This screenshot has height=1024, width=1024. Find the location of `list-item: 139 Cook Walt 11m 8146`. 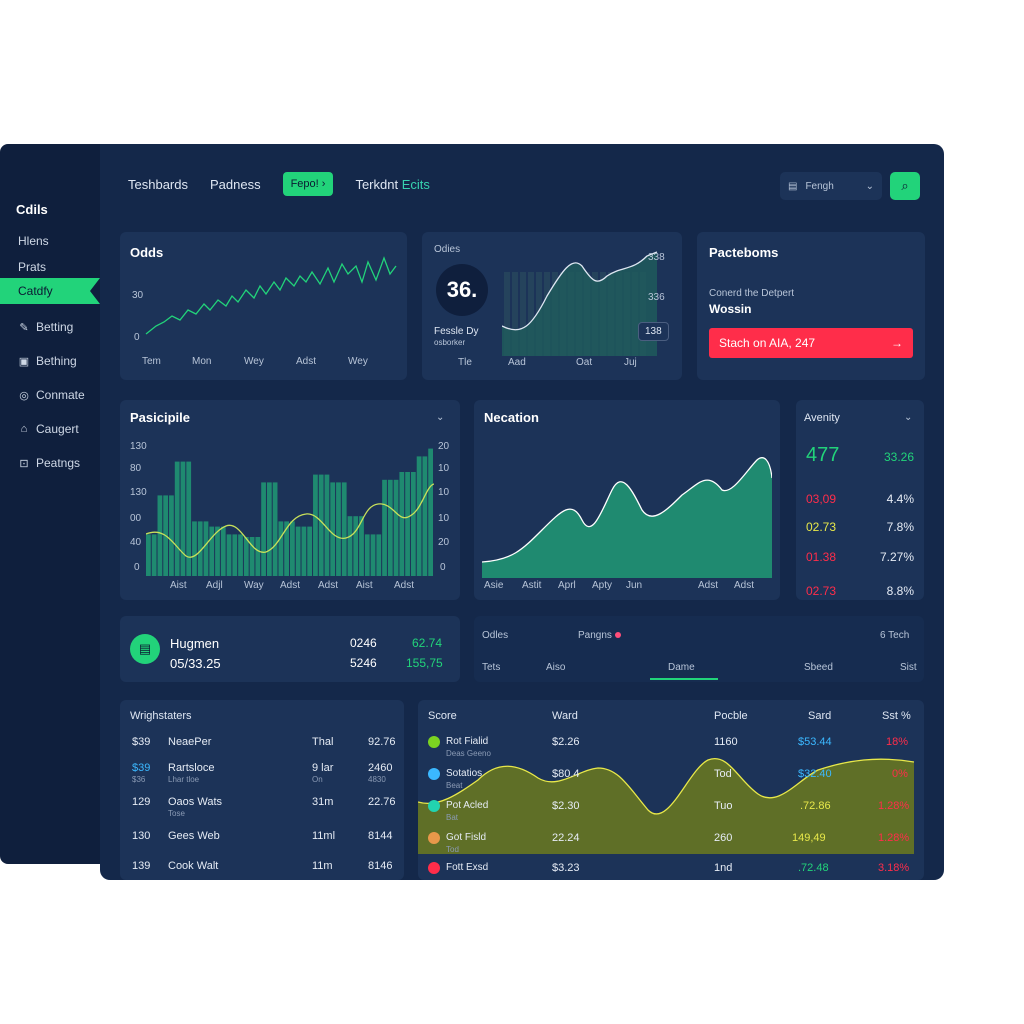

list-item: 139 Cook Walt 11m 8146 is located at coordinates (262, 866).